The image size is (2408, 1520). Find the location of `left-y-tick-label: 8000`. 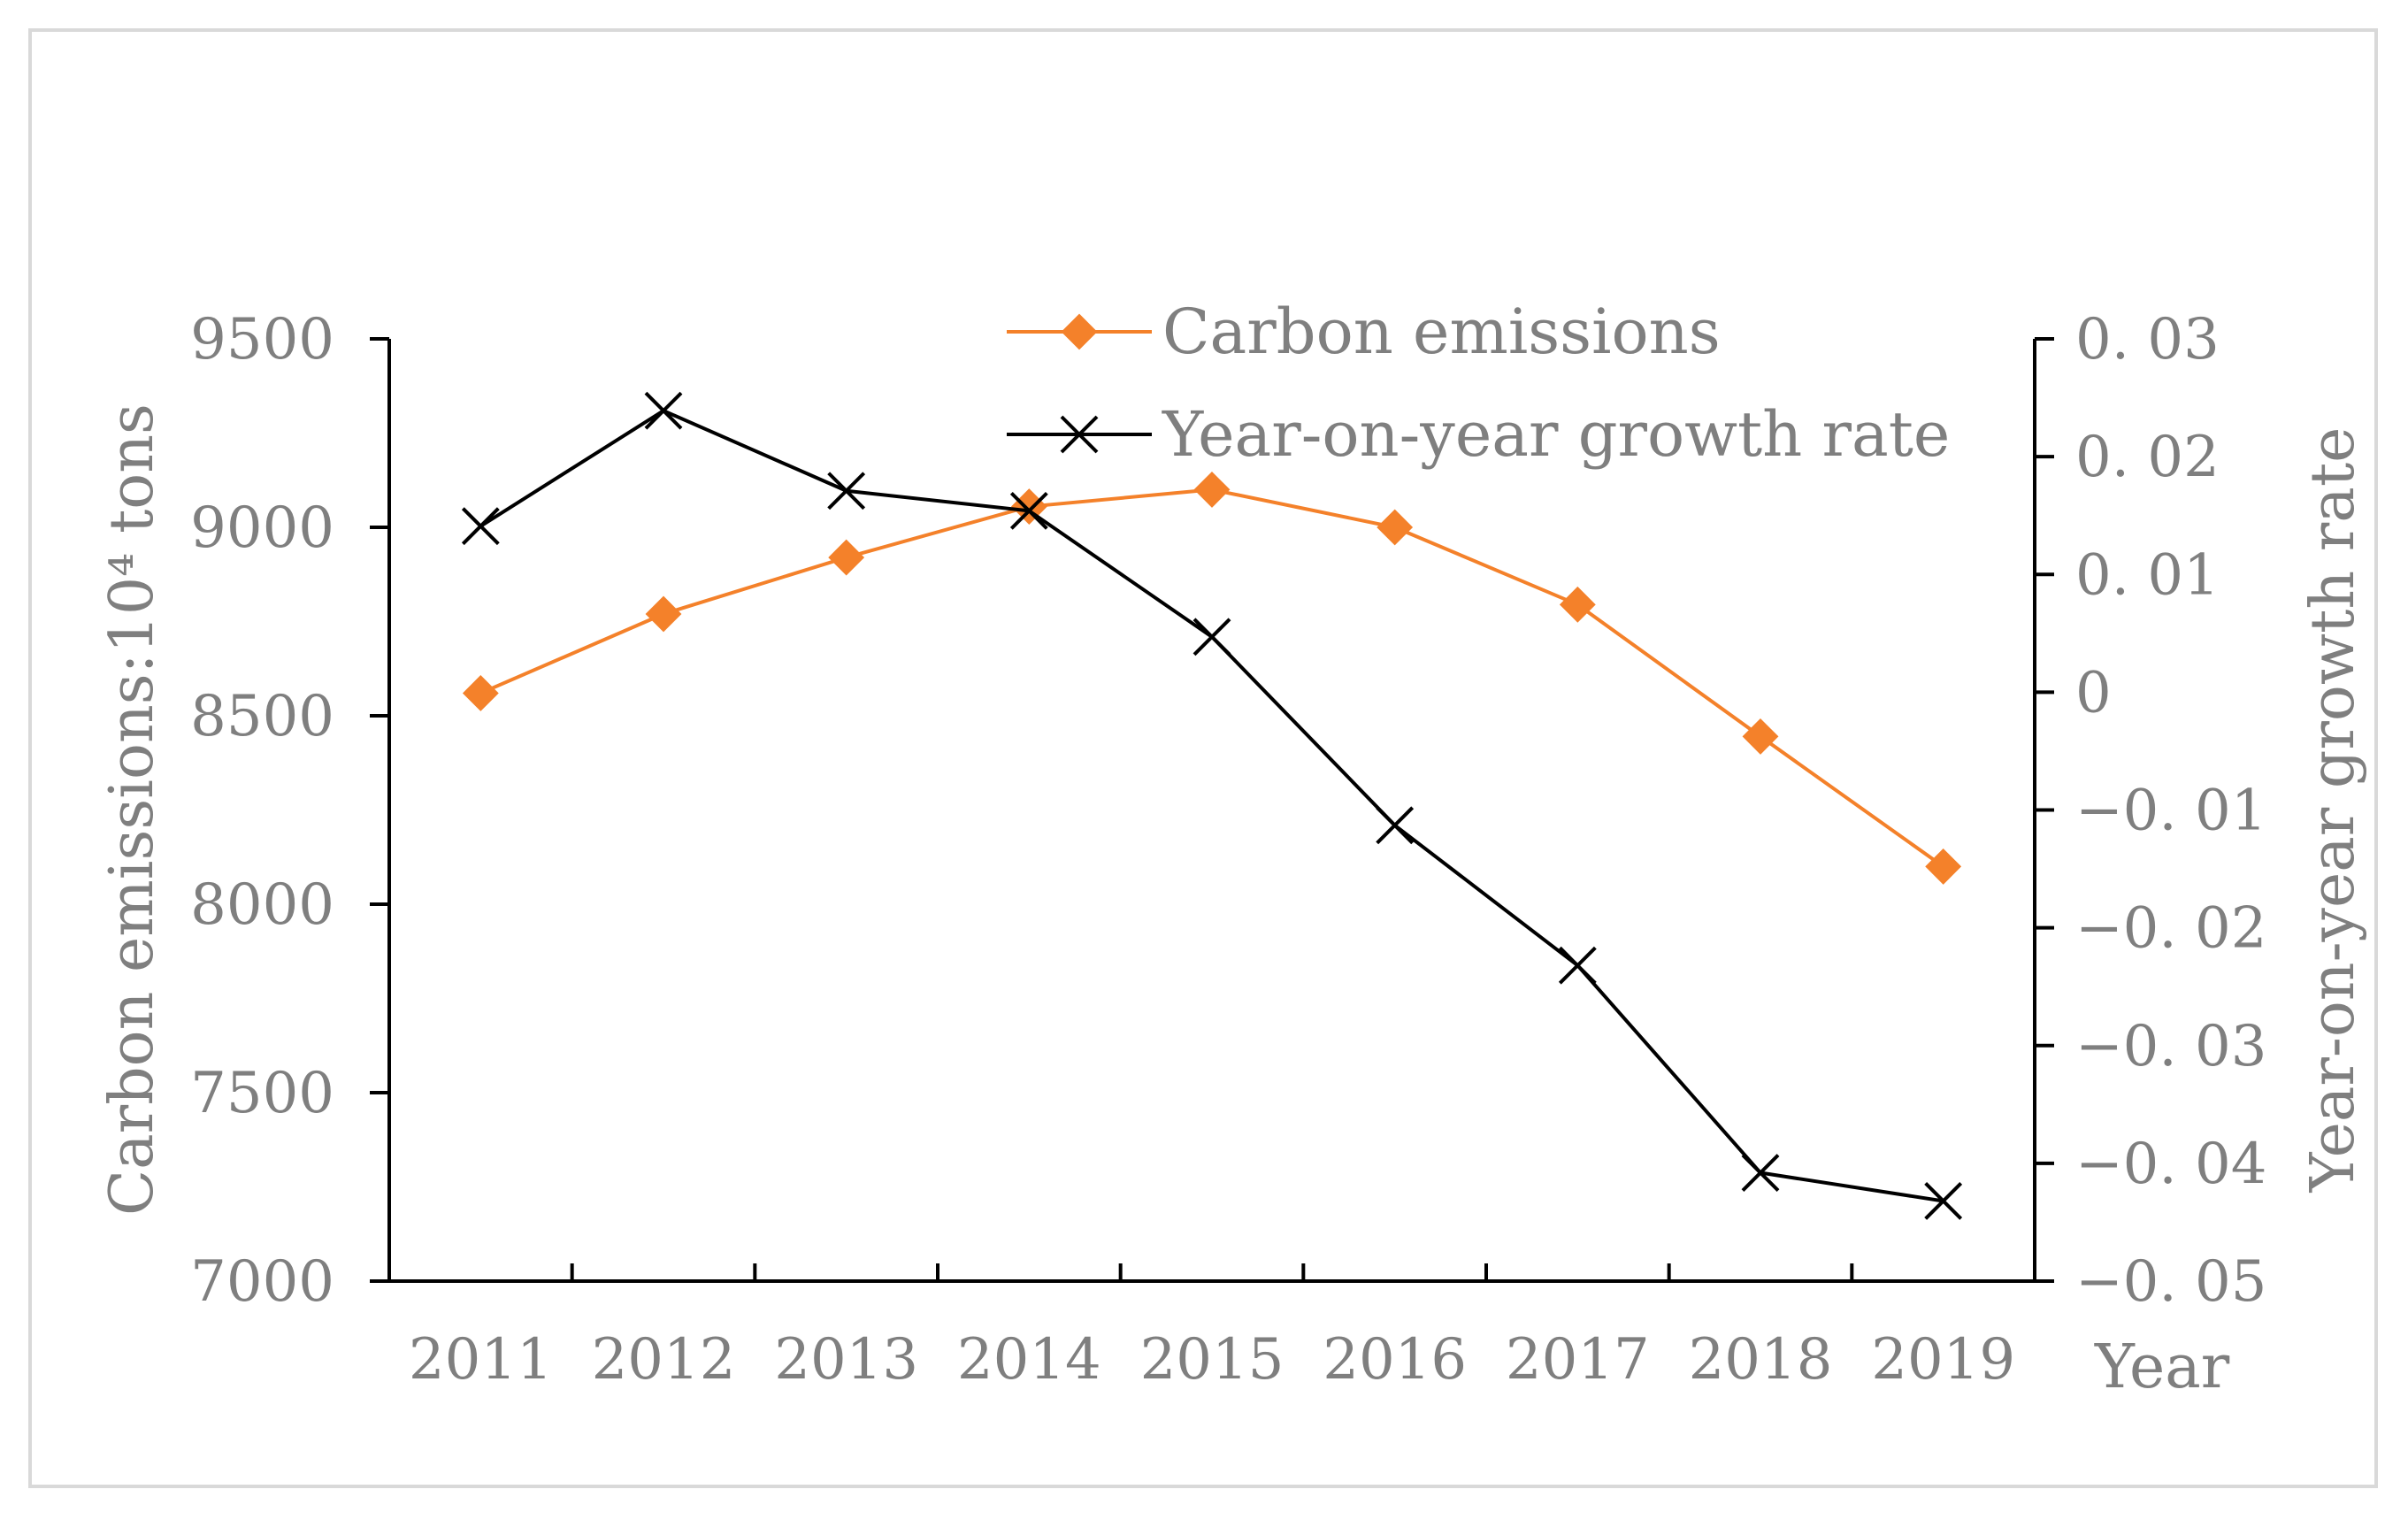

left-y-tick-label: 8000 is located at coordinates (262, 905).